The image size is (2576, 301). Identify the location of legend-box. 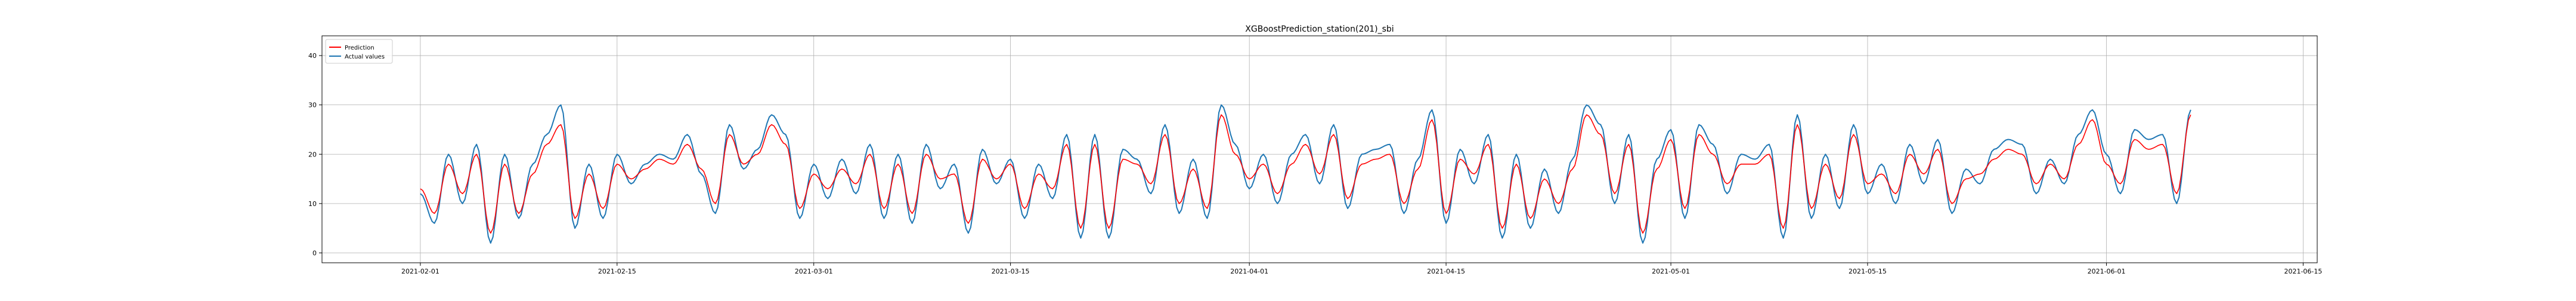
(359, 51).